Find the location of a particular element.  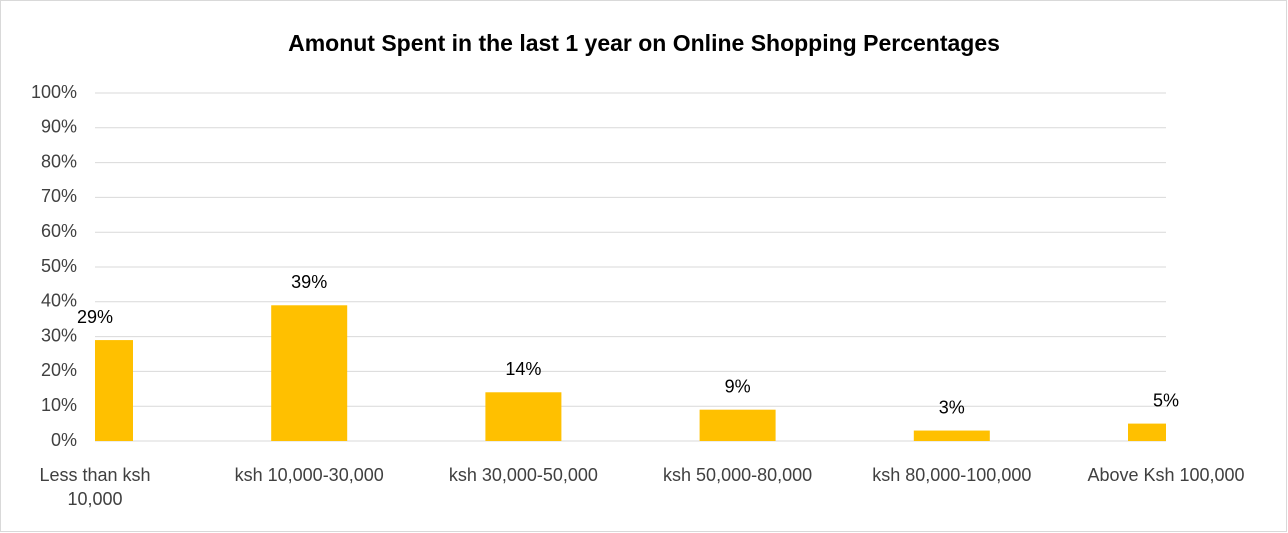

y-tick-label: 90% is located at coordinates (59, 127).